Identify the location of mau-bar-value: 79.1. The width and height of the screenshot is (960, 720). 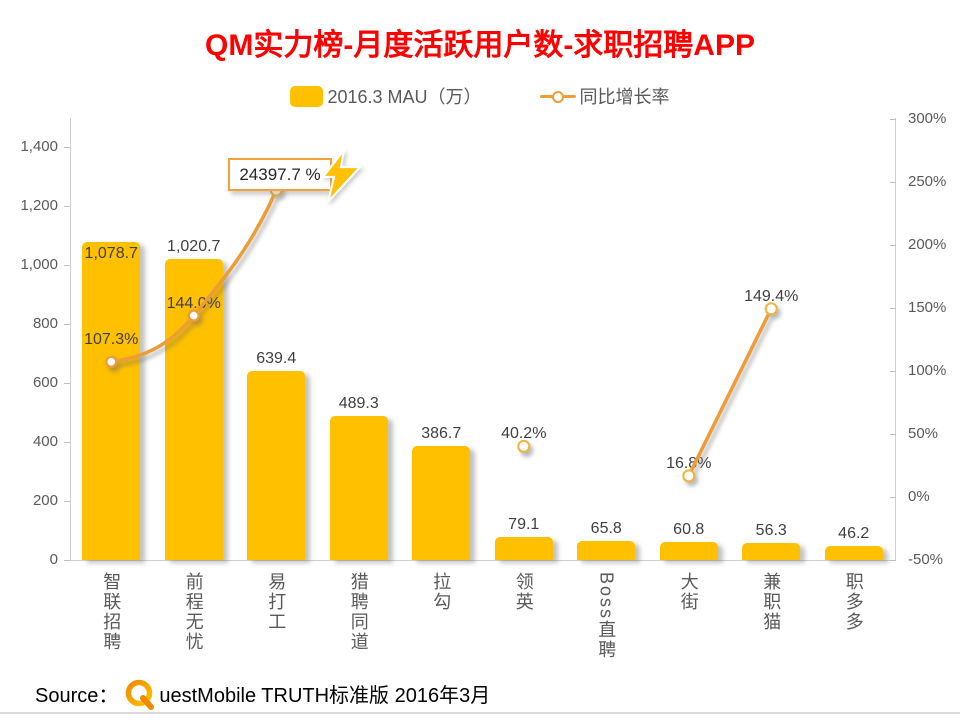
(524, 524).